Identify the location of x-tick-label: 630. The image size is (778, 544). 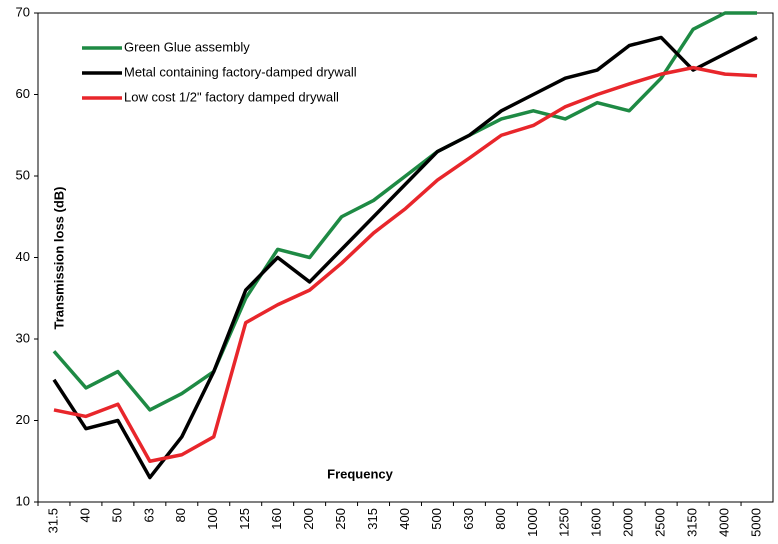
(468, 519).